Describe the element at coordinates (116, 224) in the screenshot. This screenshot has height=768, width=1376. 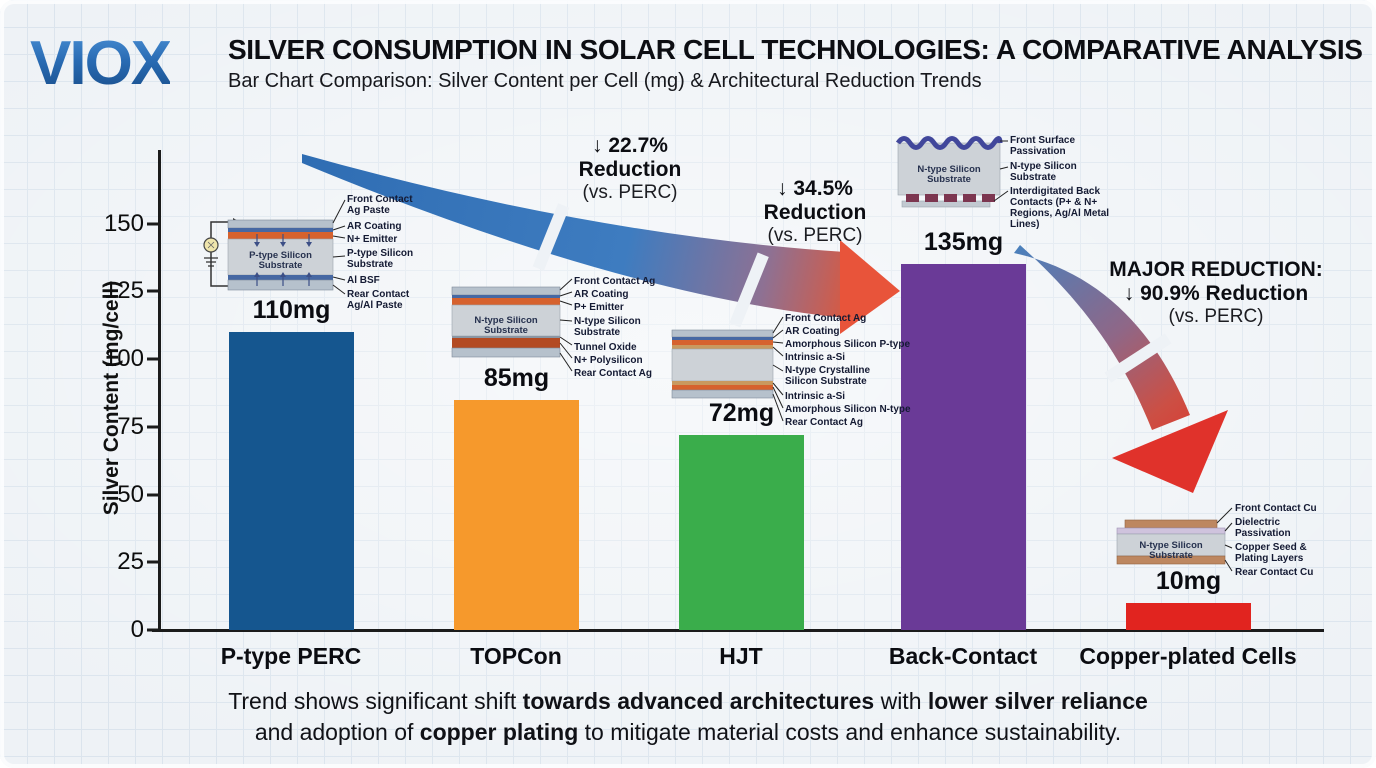
I see `y-tick-label: 150` at that location.